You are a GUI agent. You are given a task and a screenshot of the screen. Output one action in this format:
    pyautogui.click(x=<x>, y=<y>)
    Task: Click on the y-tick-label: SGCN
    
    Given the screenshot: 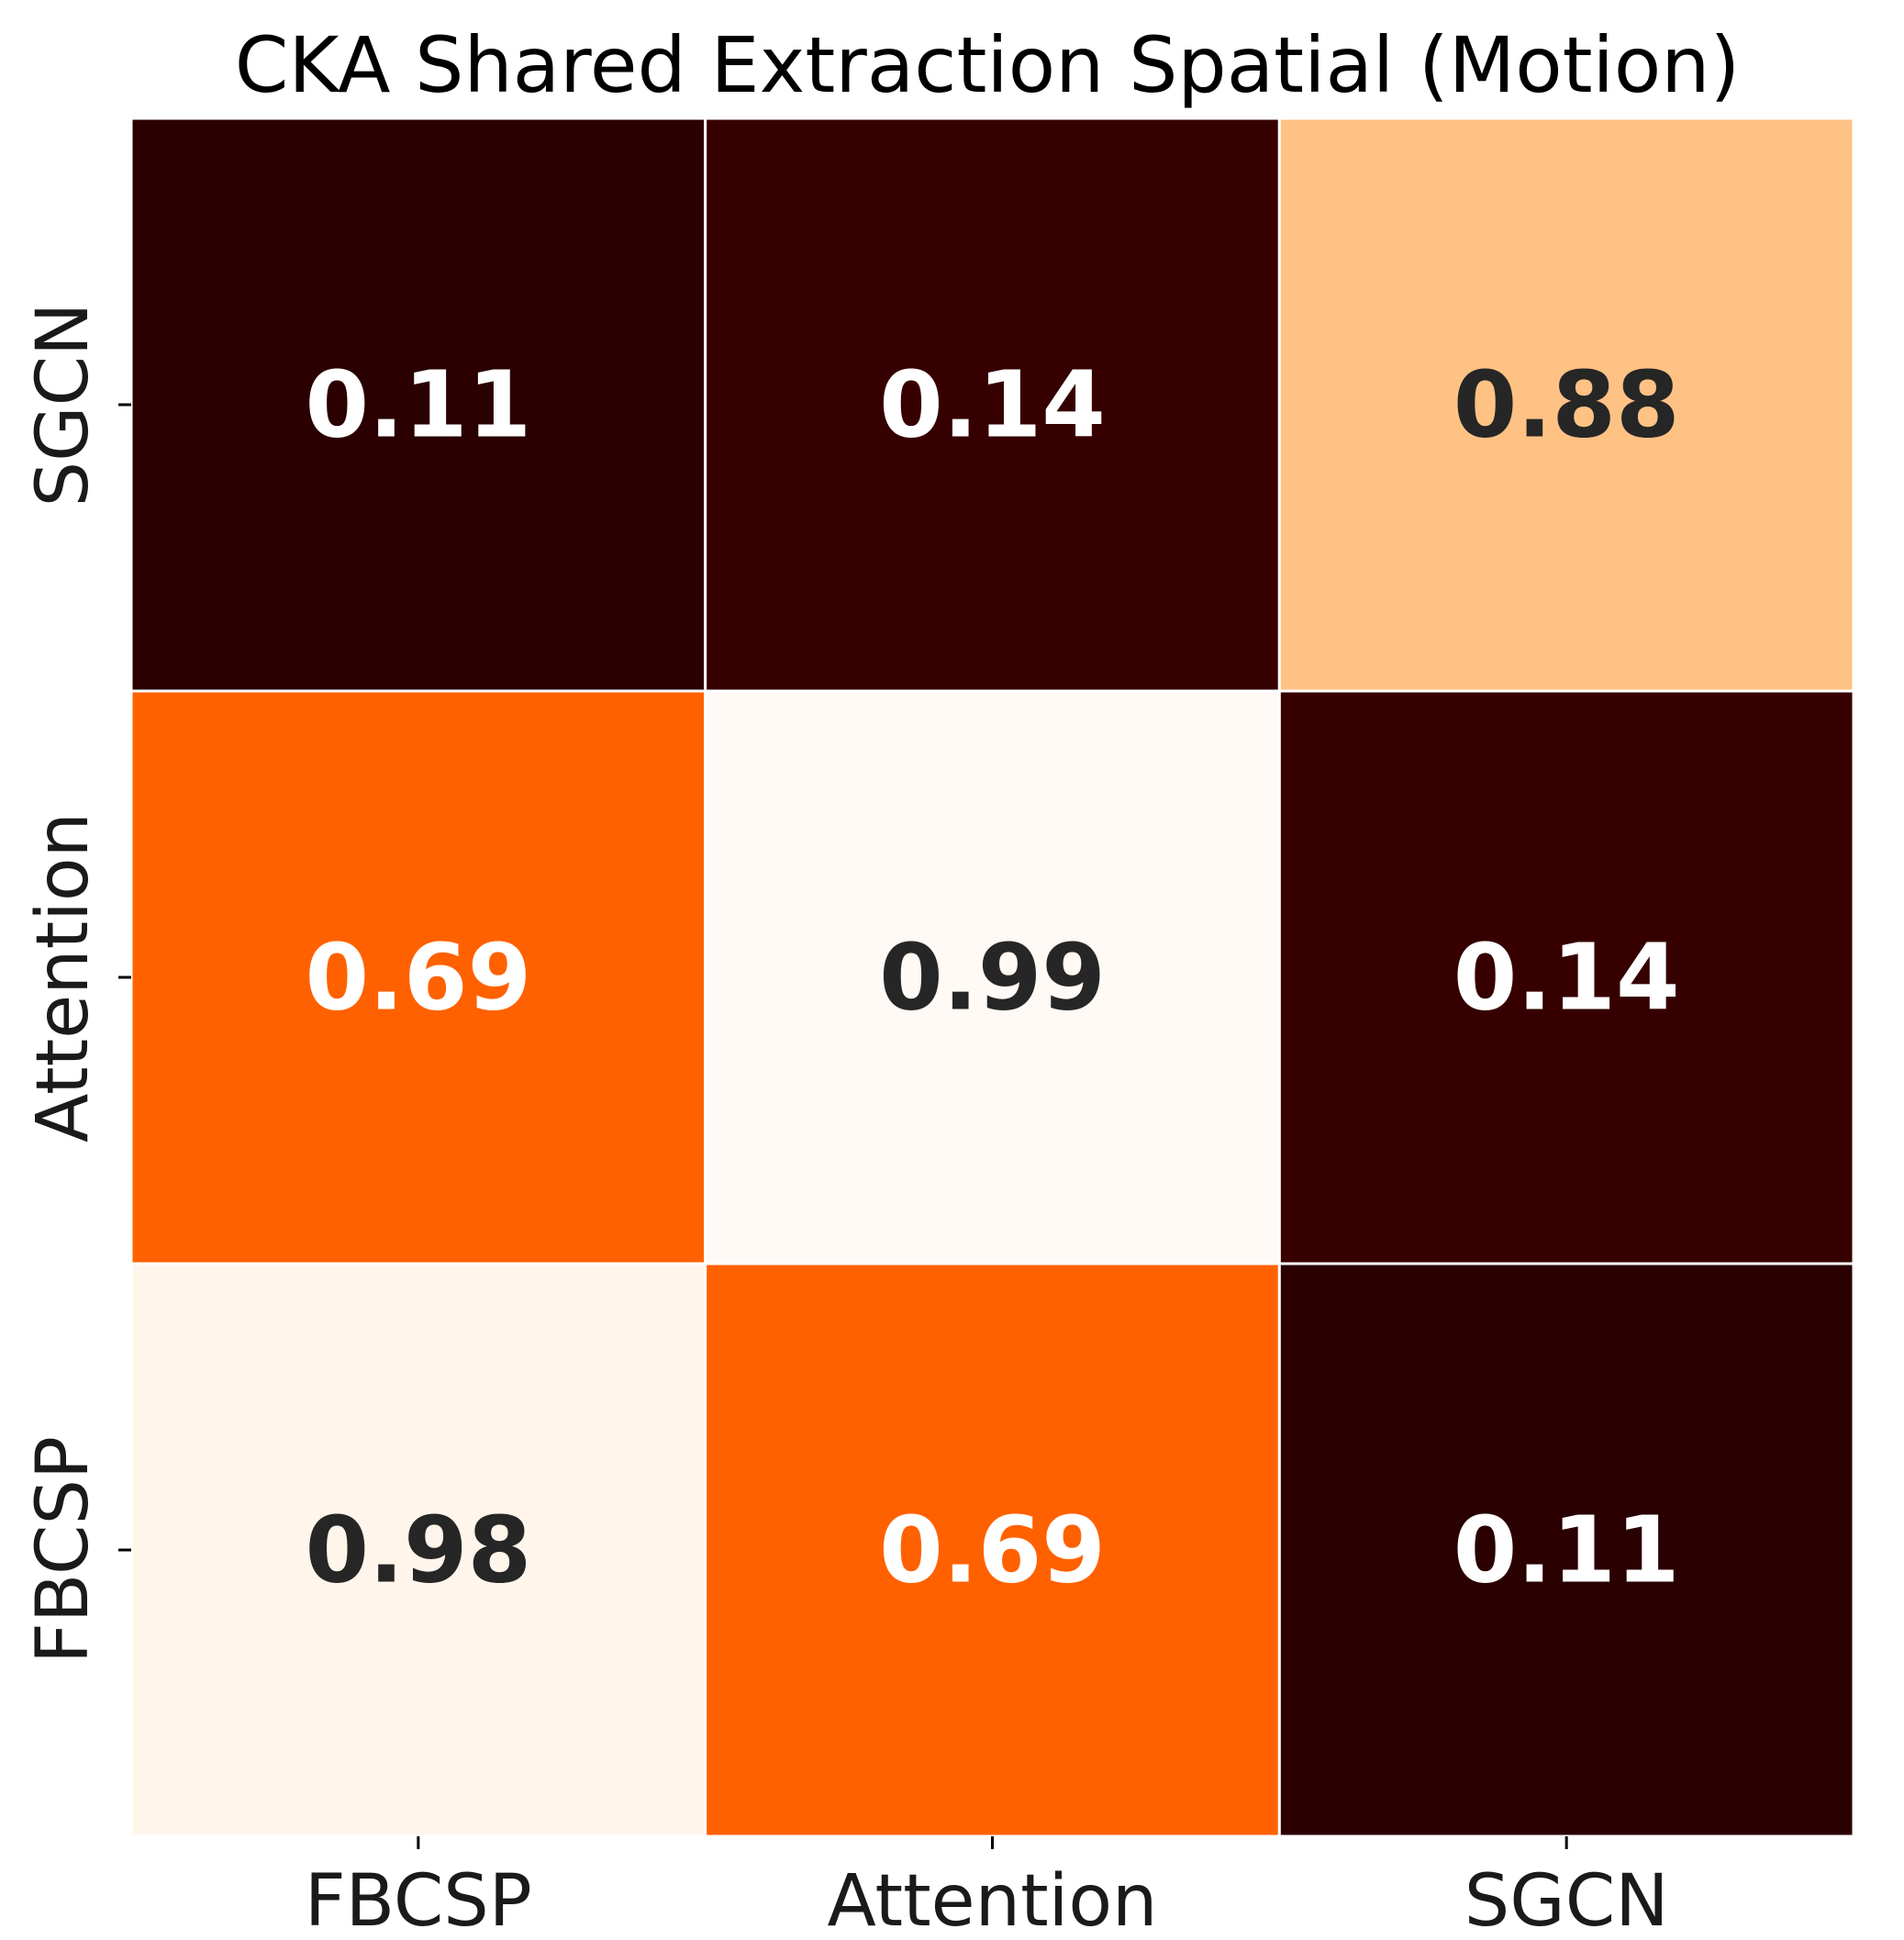 What is the action you would take?
    pyautogui.click(x=63, y=405)
    